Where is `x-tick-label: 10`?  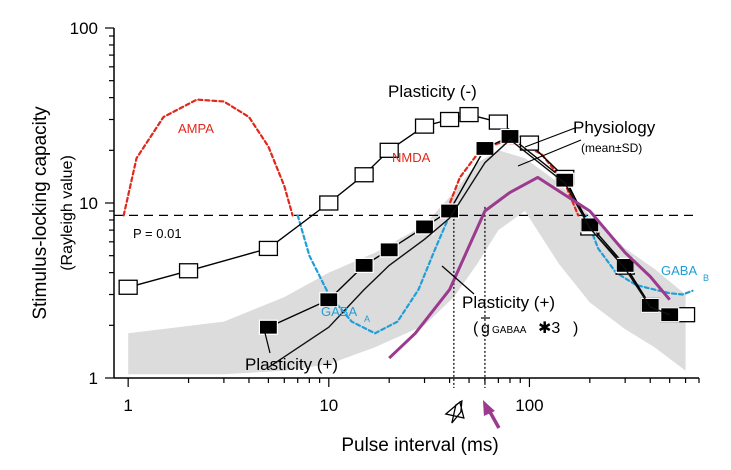 x-tick-label: 10 is located at coordinates (328, 405).